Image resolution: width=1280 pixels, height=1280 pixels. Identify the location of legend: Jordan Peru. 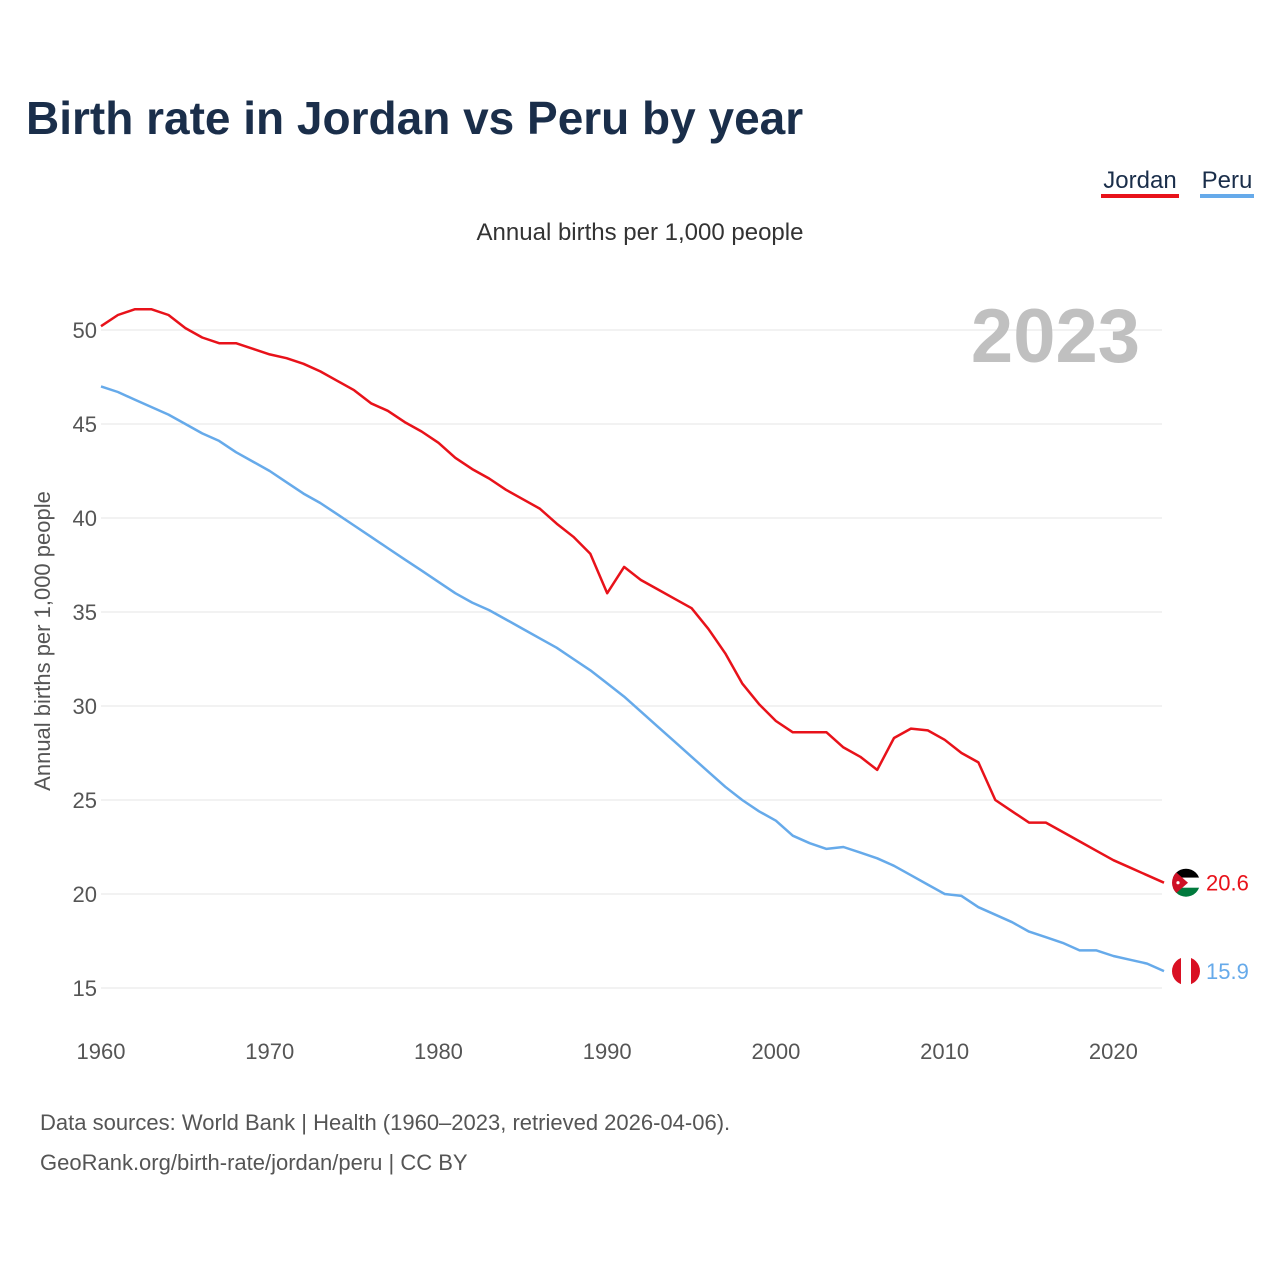
(1177, 182).